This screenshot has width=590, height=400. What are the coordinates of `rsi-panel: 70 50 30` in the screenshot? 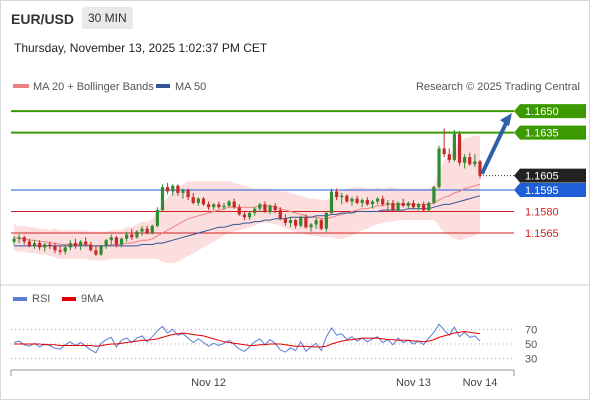 It's located at (274, 344).